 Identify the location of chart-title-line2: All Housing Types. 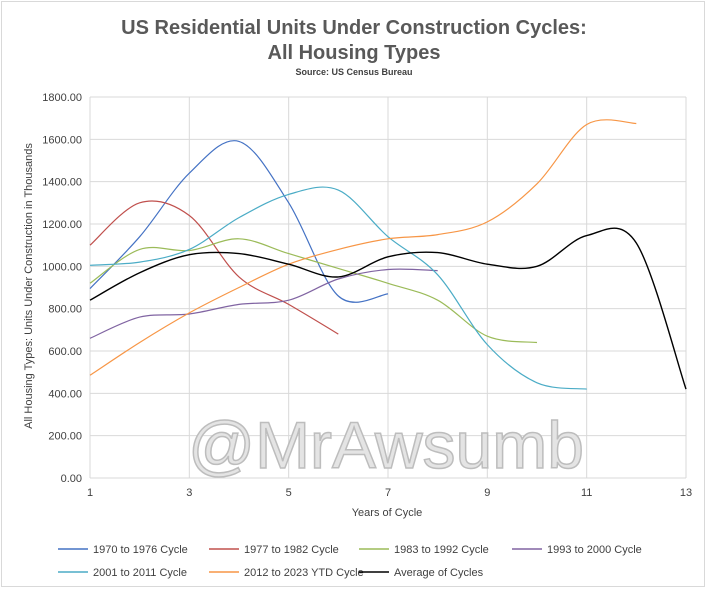
(354, 53).